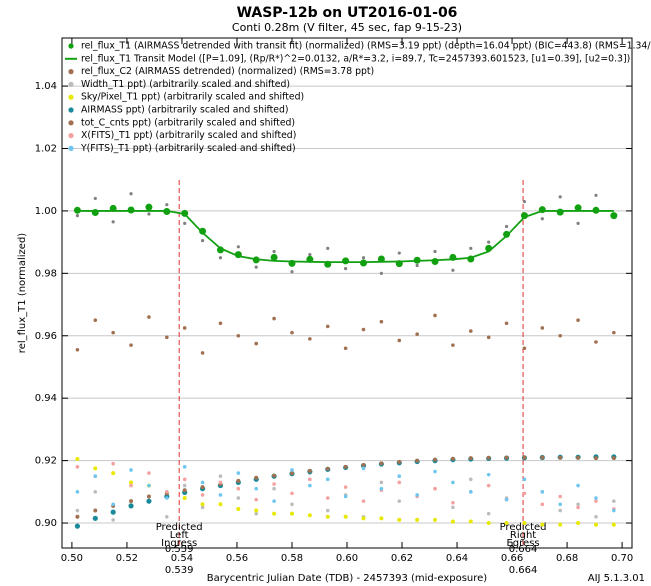  What do you see at coordinates (46, 523) in the screenshot?
I see `y-tick-label: 0.90` at bounding box center [46, 523].